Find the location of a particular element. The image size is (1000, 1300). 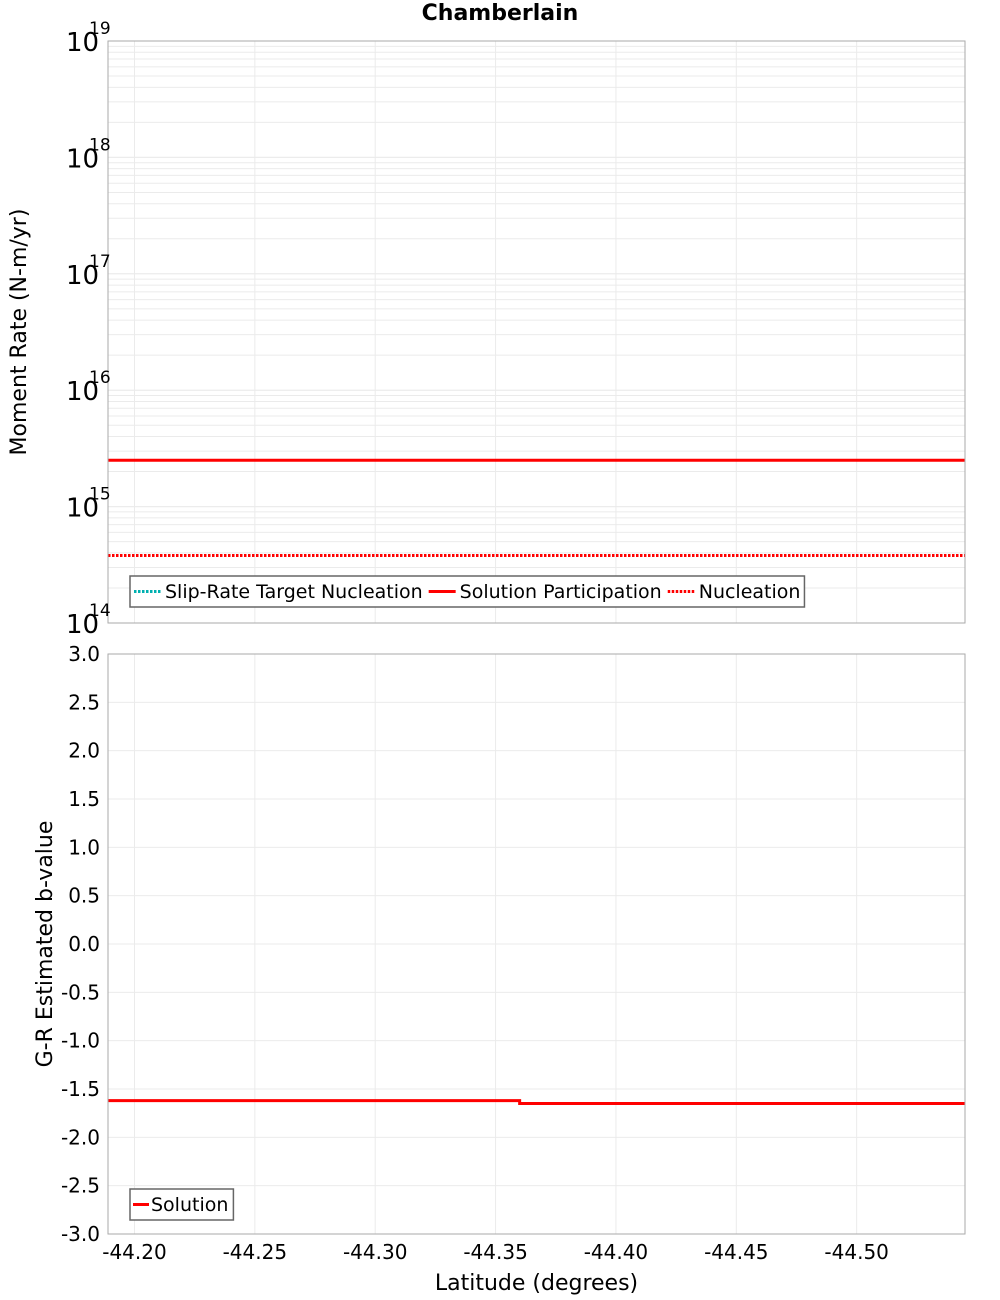

series-solution is located at coordinates (536, 1102).